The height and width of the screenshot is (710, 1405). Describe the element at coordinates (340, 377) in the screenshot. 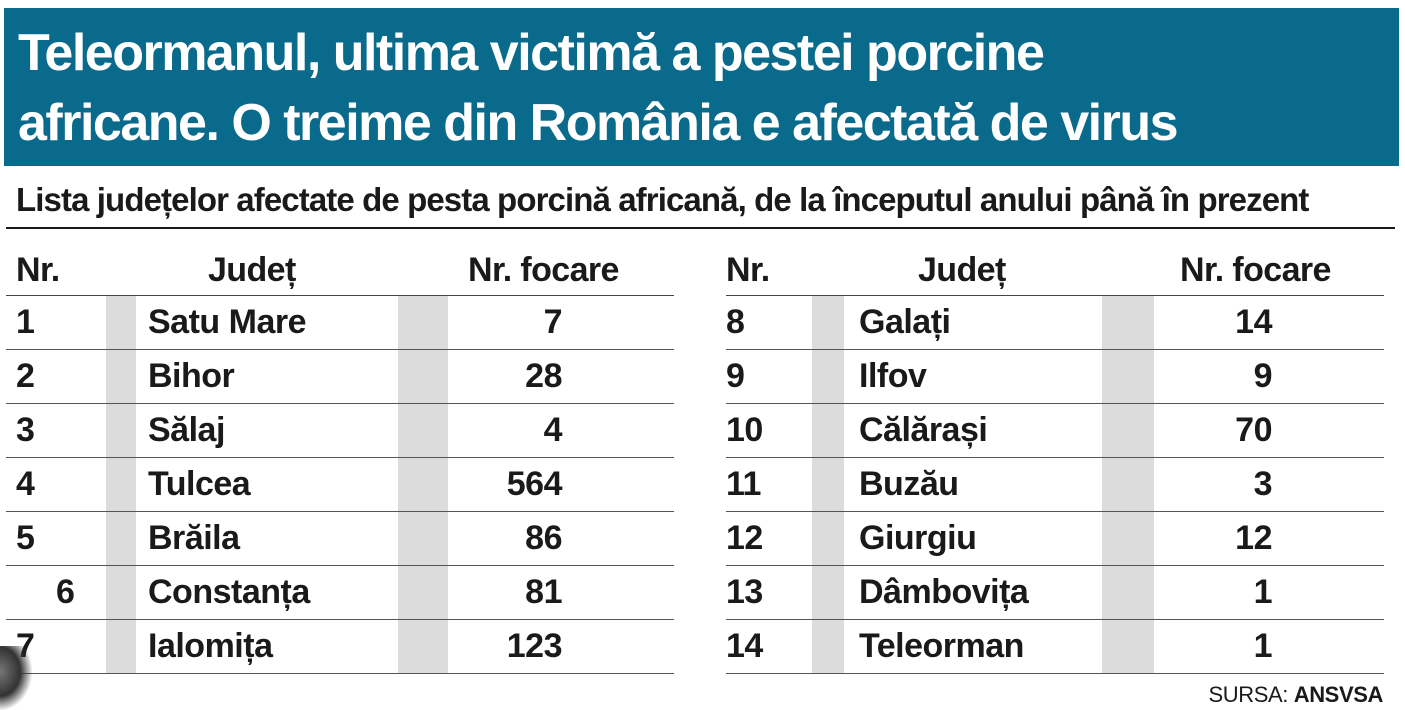

I see `table-row: 2 Bihor 28` at that location.